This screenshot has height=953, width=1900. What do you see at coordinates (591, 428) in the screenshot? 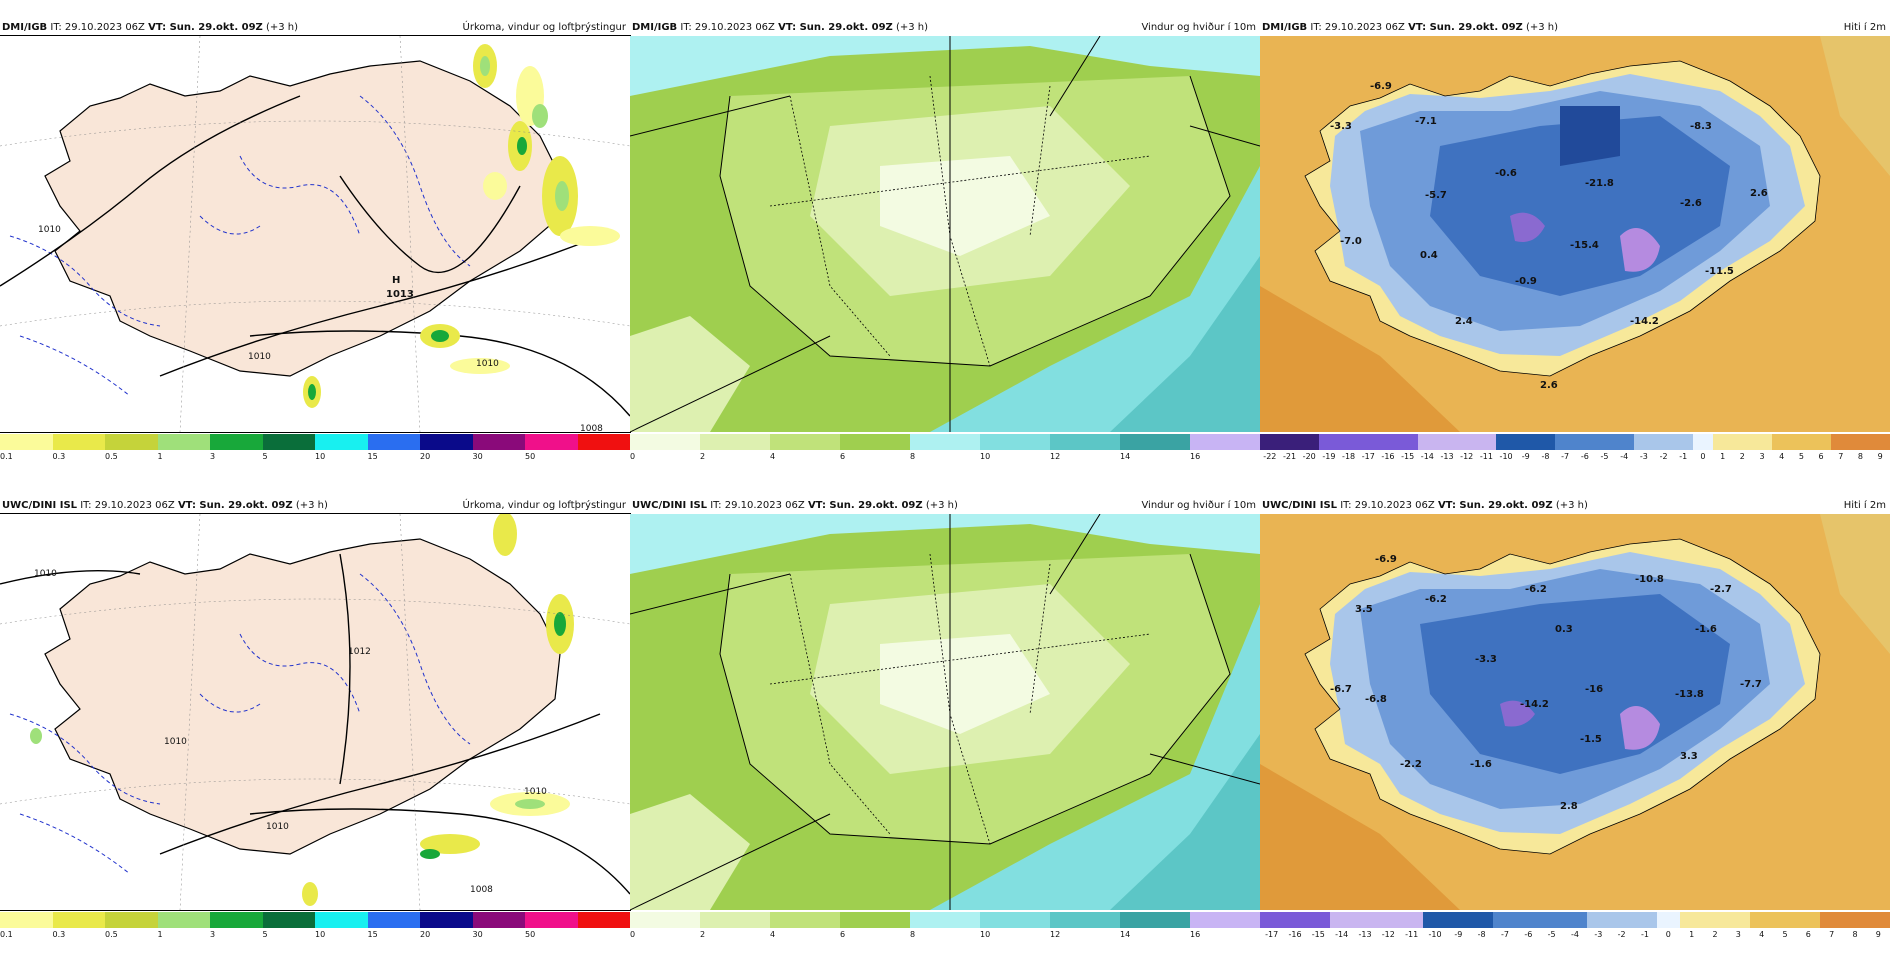
I see `isobar-label: 1008` at bounding box center [591, 428].